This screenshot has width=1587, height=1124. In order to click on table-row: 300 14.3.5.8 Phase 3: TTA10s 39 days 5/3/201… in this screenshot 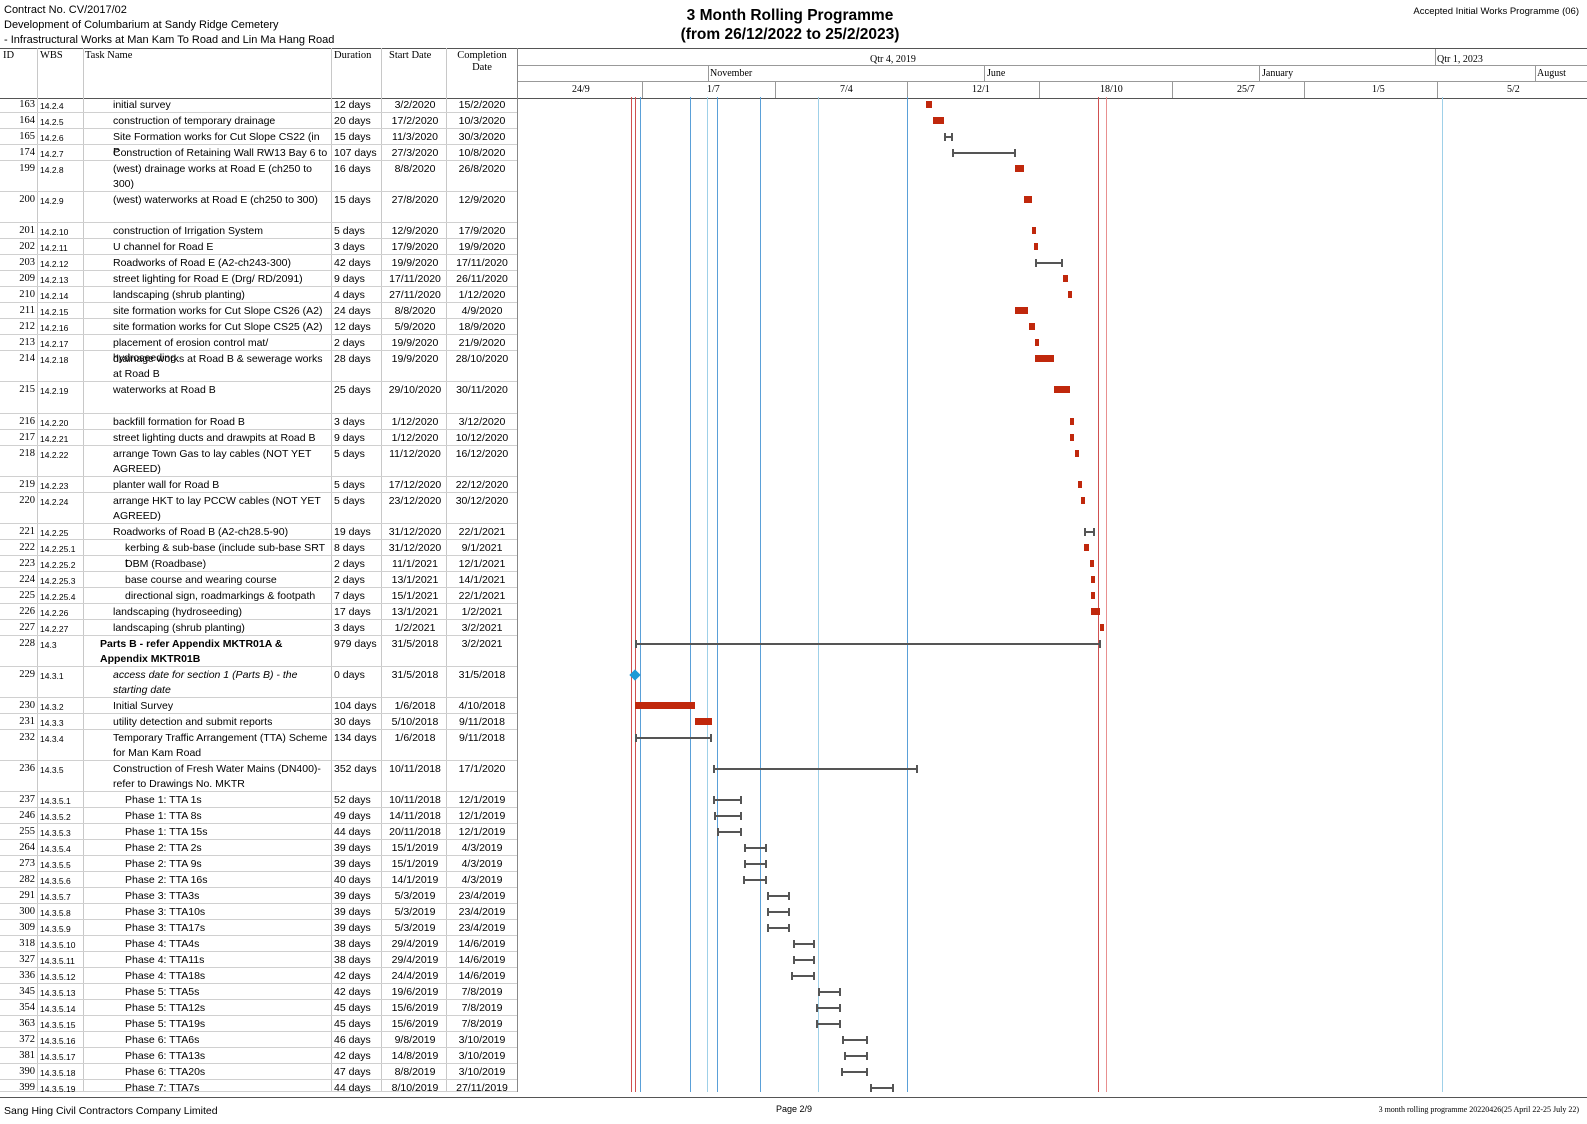, I will do `click(258, 912)`.